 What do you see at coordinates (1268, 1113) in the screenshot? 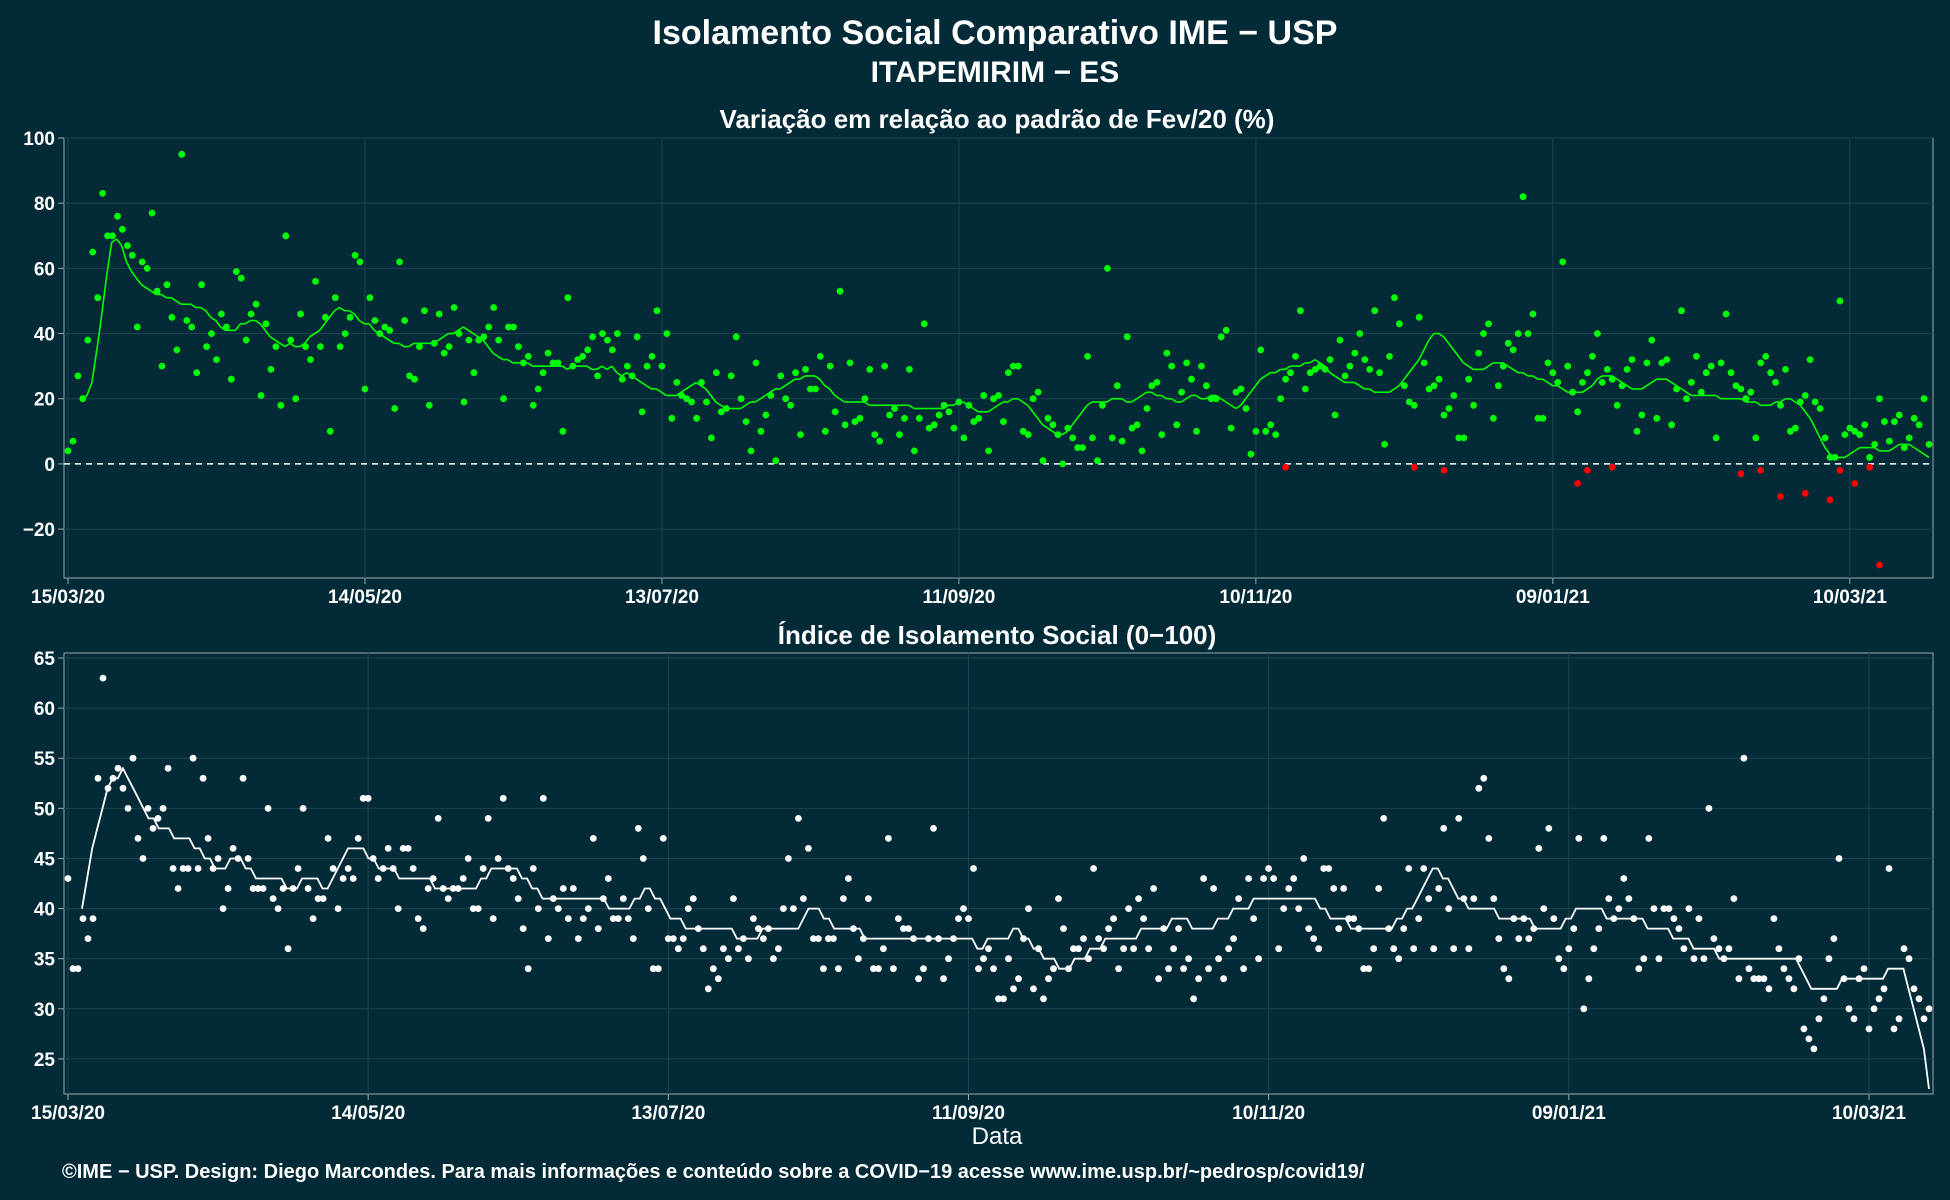
I see `p2-x-tick-label: 10/11/20` at bounding box center [1268, 1113].